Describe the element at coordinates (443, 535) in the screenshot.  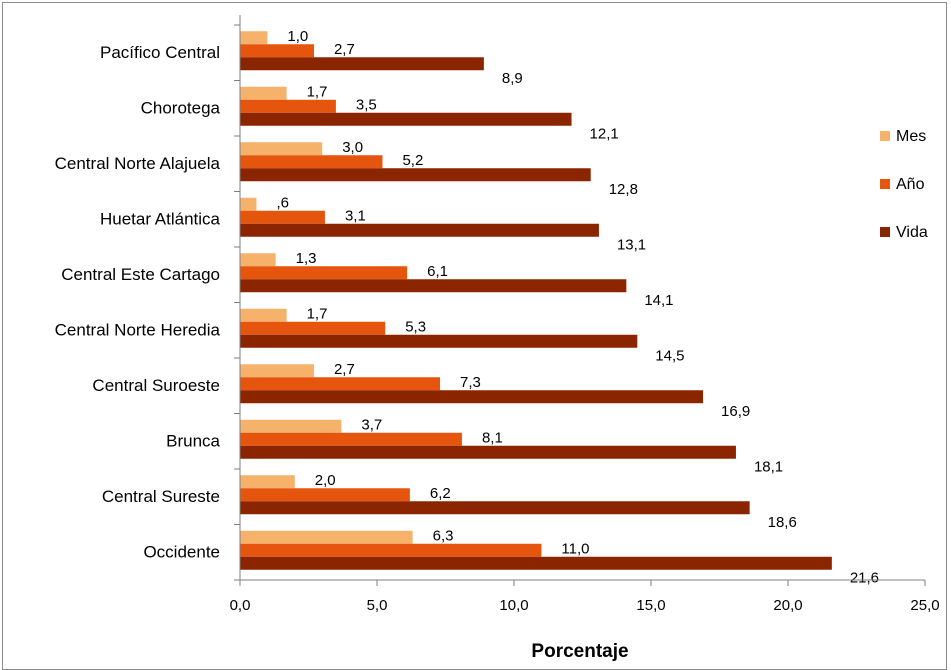
I see `data-label-mes-9: 6,3` at that location.